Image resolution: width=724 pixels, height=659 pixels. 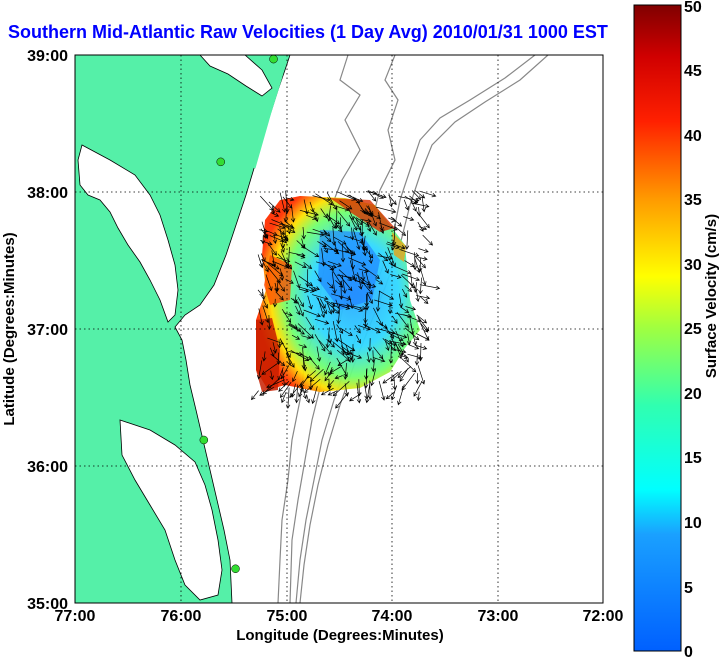 What do you see at coordinates (128, 233) in the screenshot?
I see `chesapeake-bay` at bounding box center [128, 233].